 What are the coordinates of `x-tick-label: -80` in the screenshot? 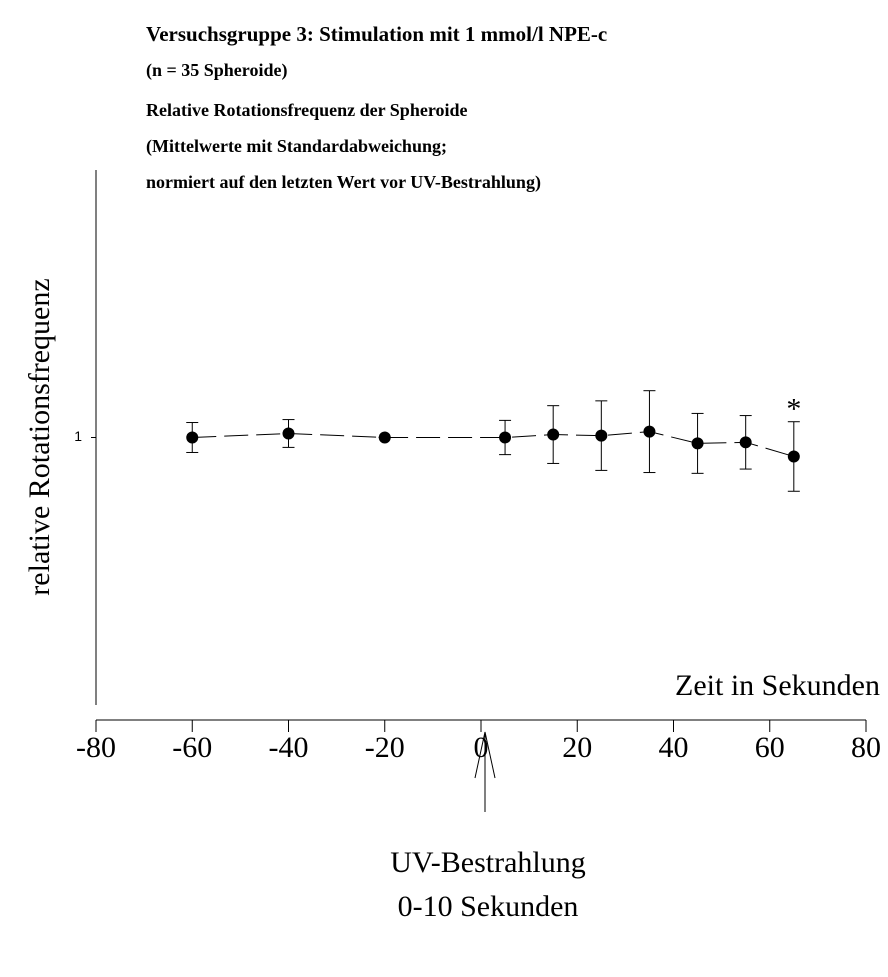 It's located at (96, 747).